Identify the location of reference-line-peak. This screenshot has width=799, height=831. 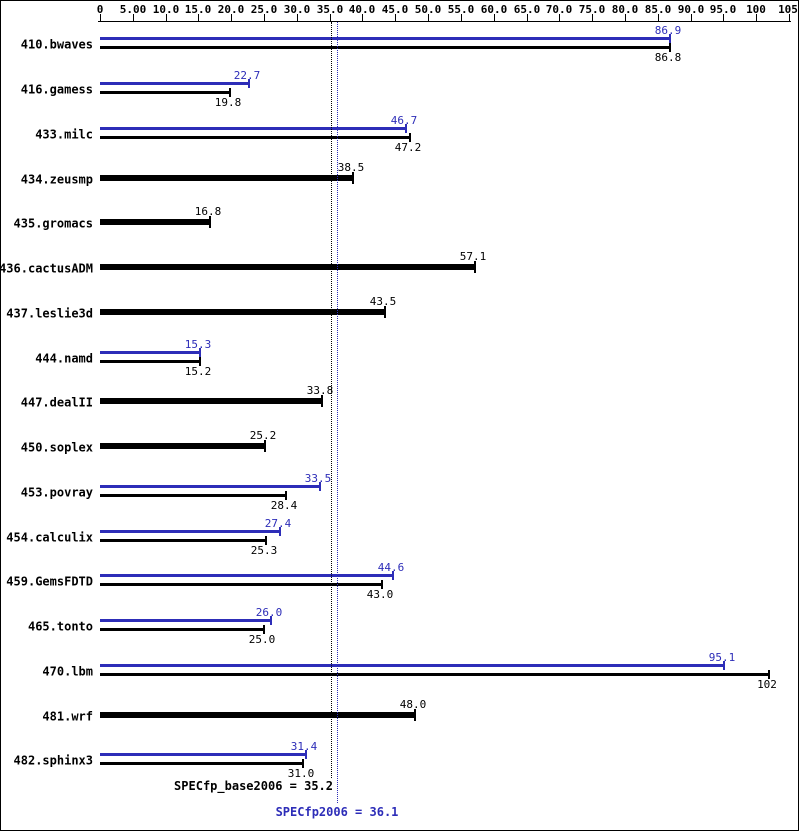
(337, 412).